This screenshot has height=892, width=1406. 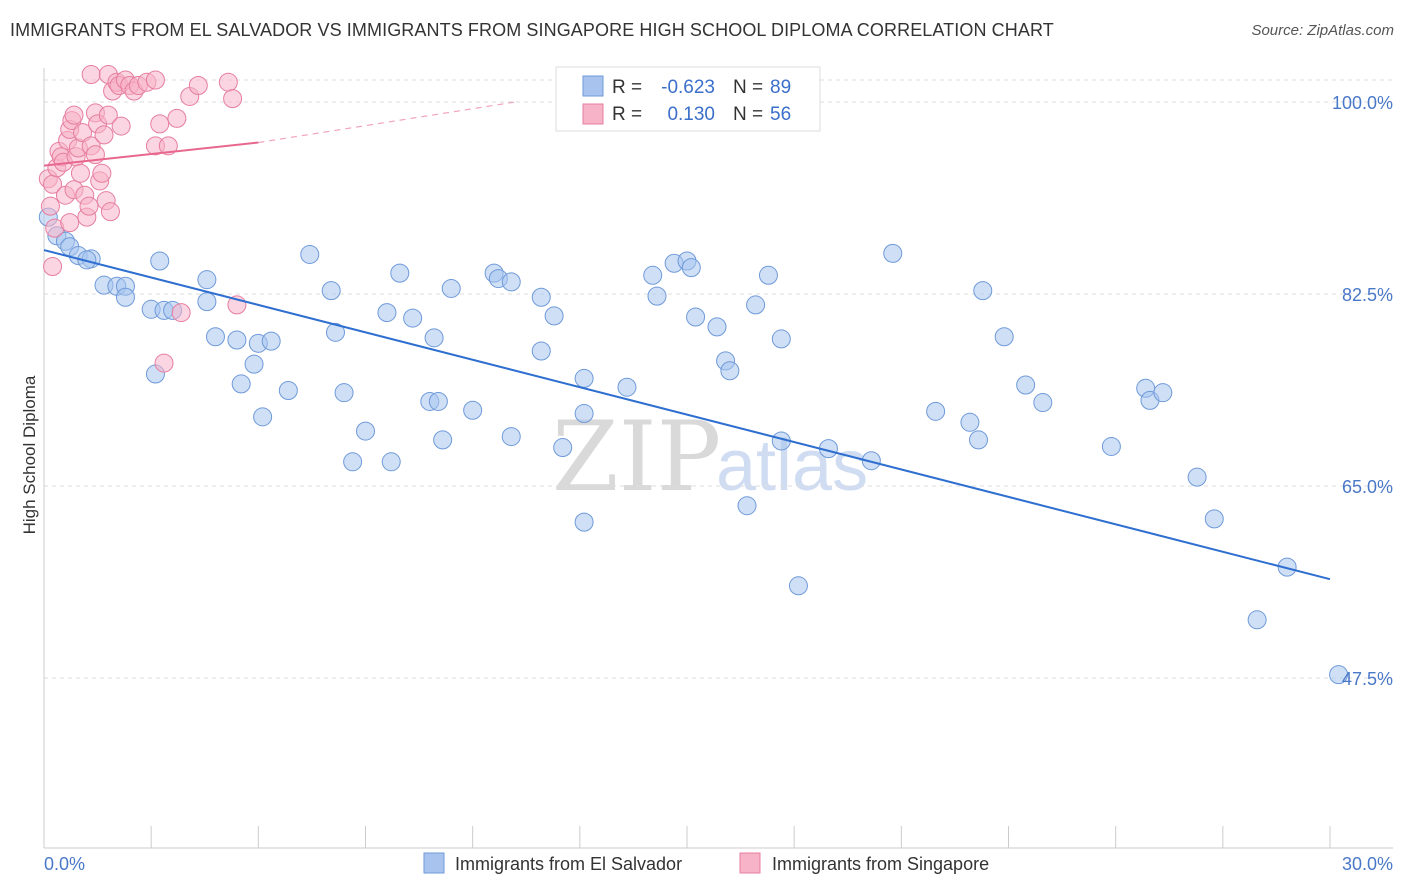 What do you see at coordinates (1367, 295) in the screenshot?
I see `y-tick-label: 82.5%` at bounding box center [1367, 295].